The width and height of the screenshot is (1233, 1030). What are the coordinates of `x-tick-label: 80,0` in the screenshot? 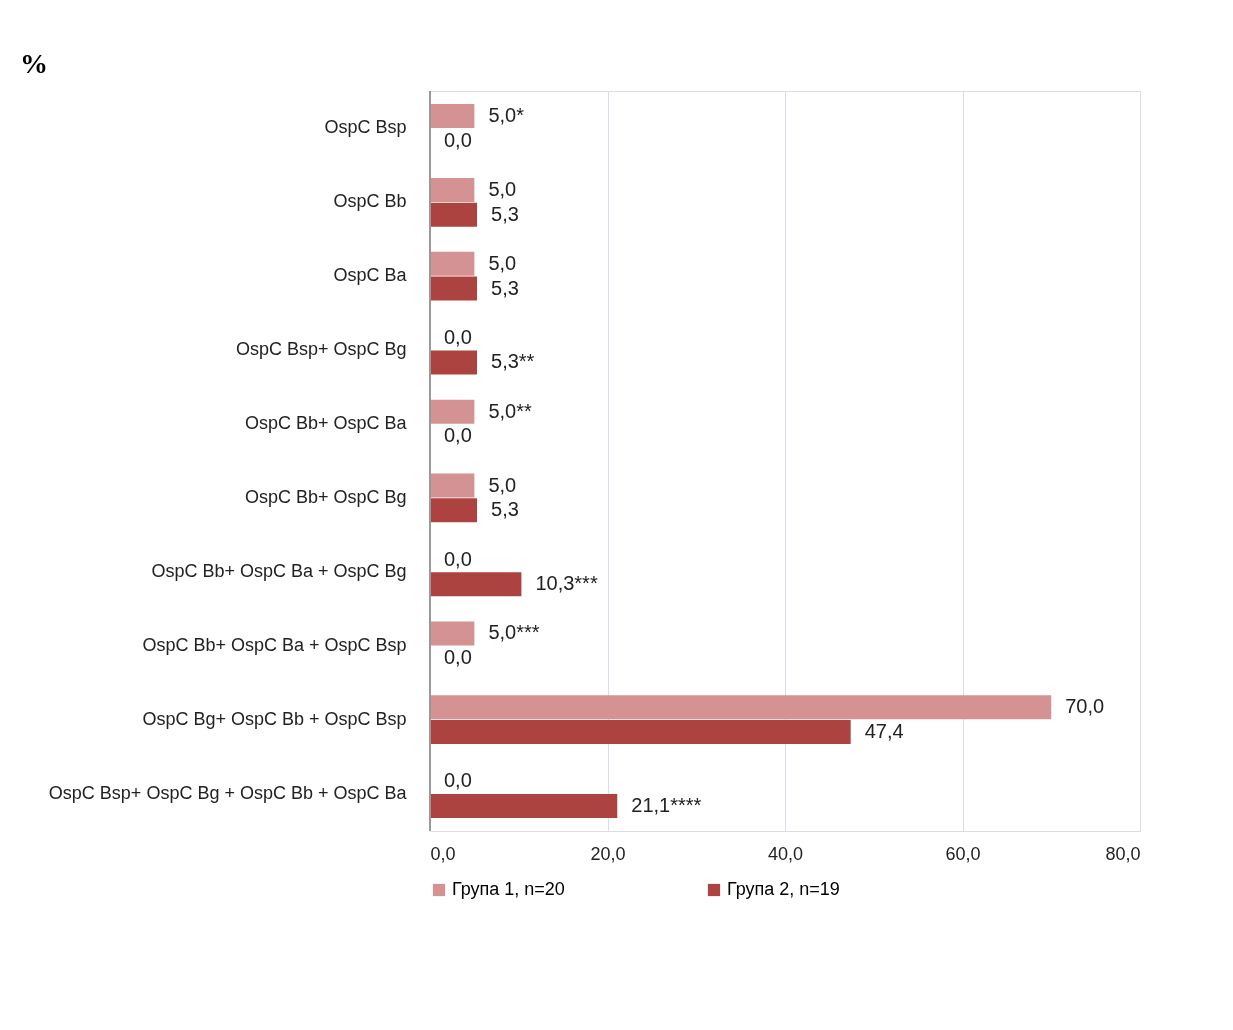 It's located at (1123, 853).